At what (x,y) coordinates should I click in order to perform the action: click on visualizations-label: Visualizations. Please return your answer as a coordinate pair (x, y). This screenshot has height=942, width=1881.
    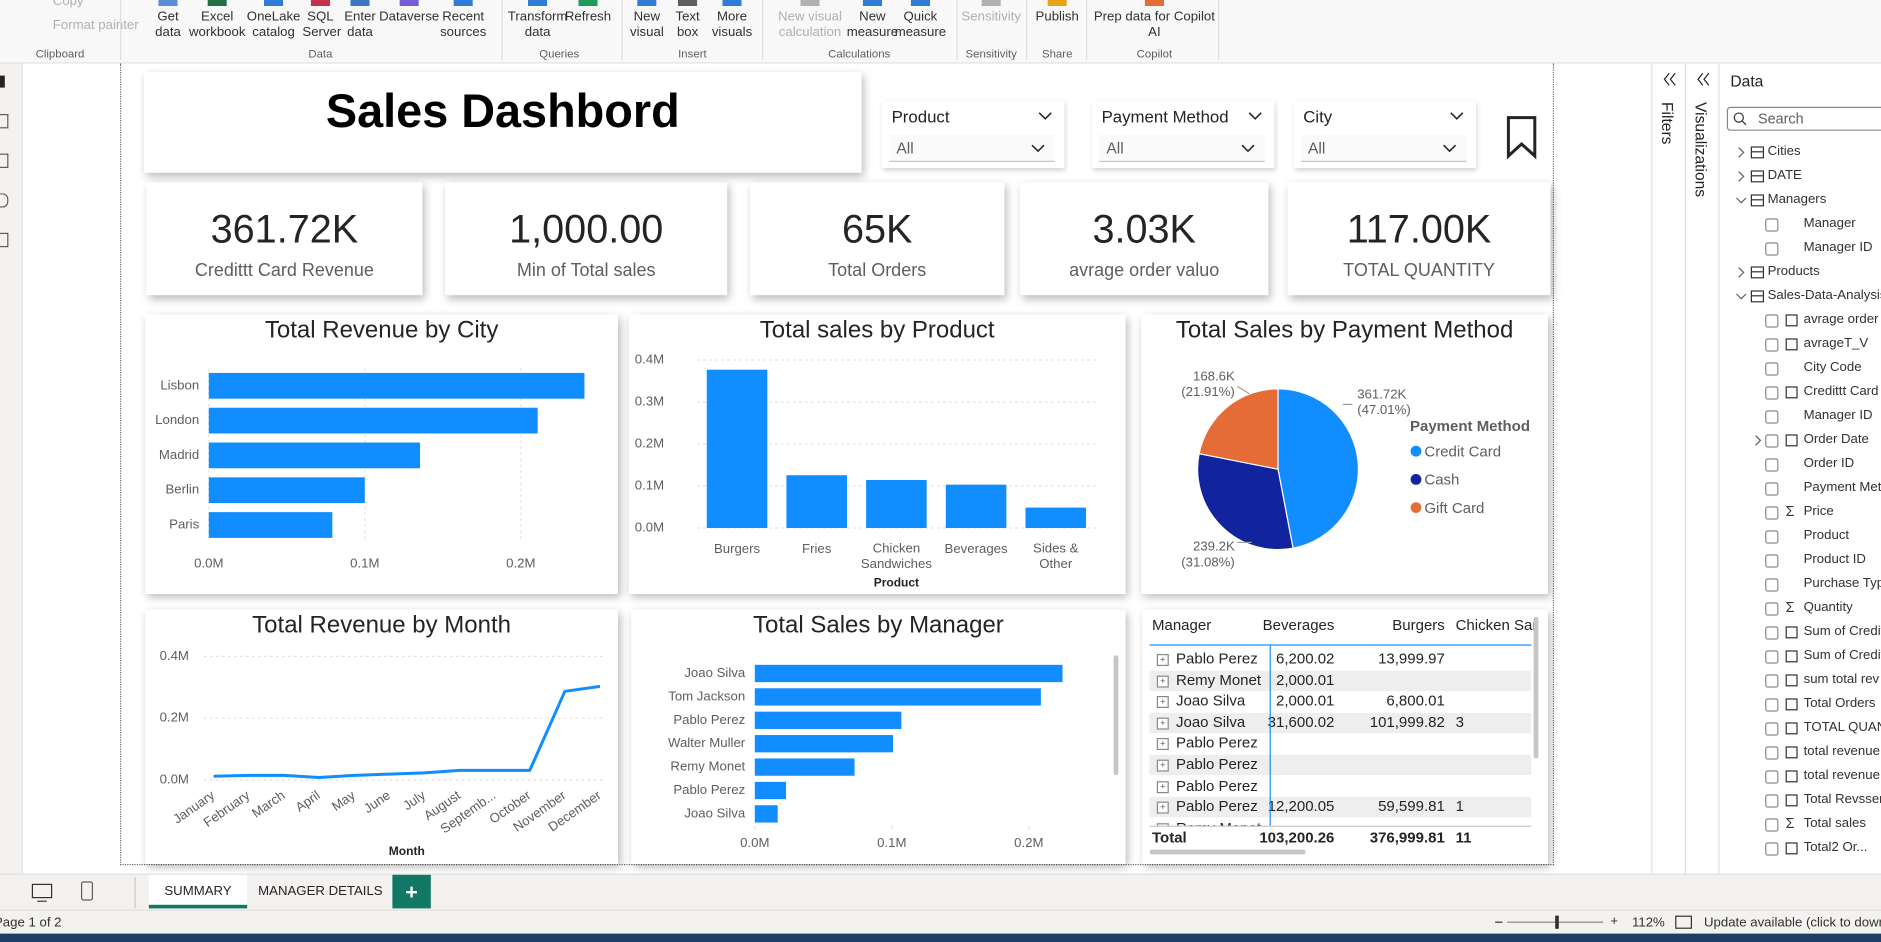
    Looking at the image, I should click on (1701, 150).